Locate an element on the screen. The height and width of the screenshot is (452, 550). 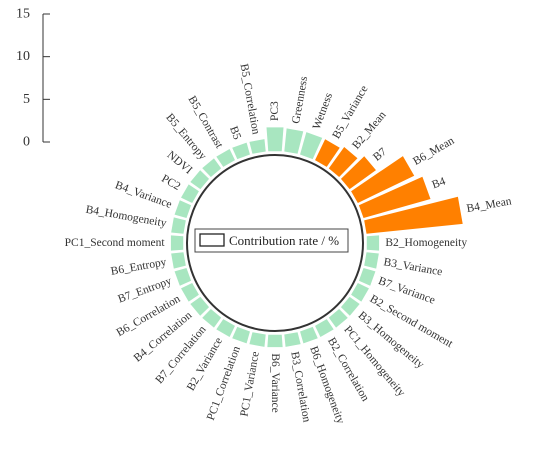
bar-b3-homogeneity is located at coordinates (350, 306).